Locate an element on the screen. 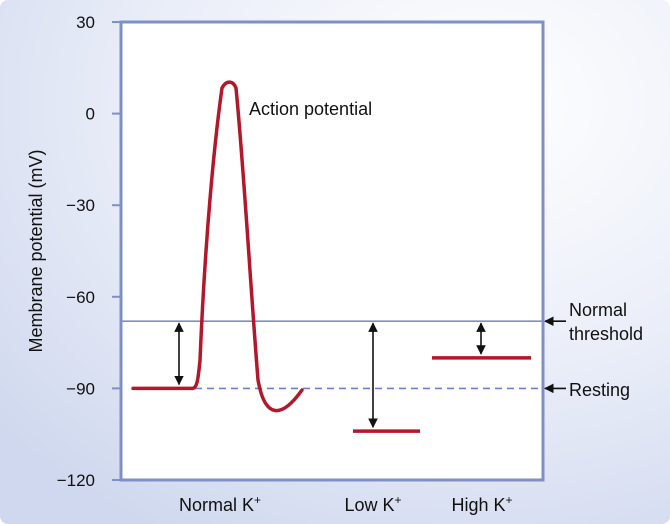  y-tick-label: −30 is located at coordinates (80, 205).